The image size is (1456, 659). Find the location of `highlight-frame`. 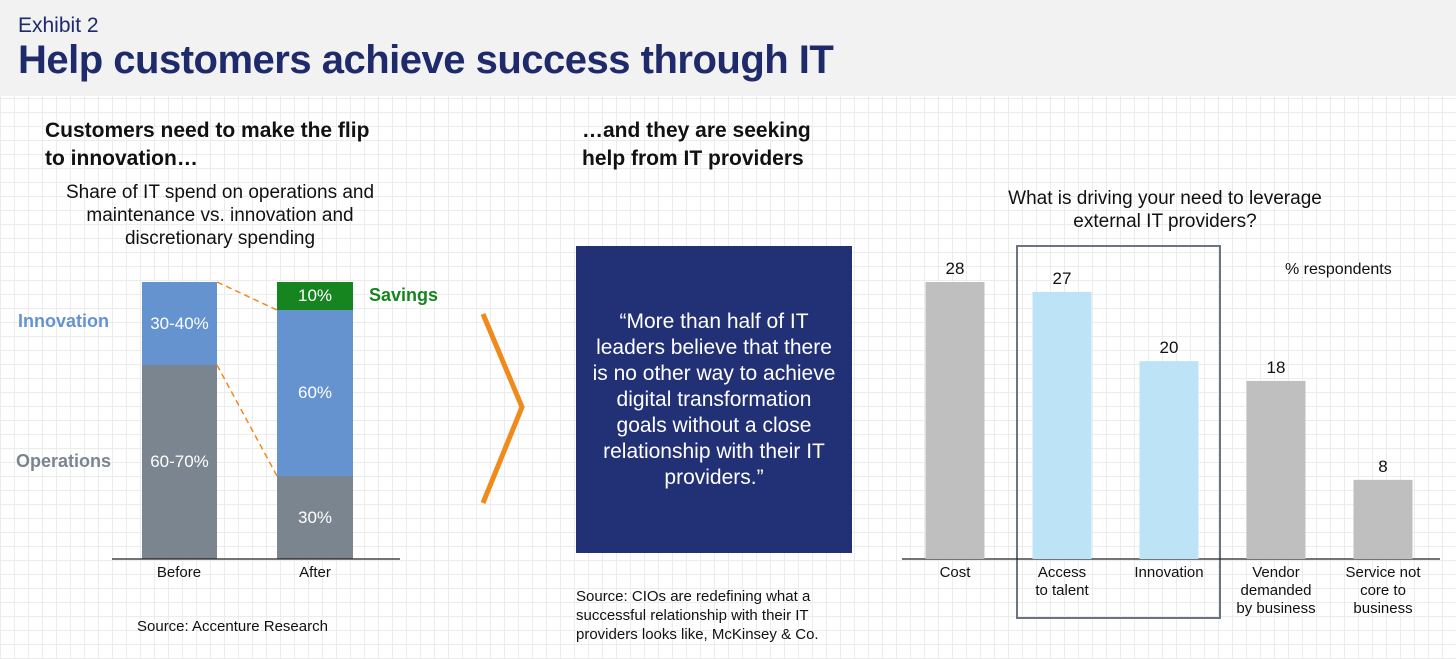

highlight-frame is located at coordinates (1118, 432).